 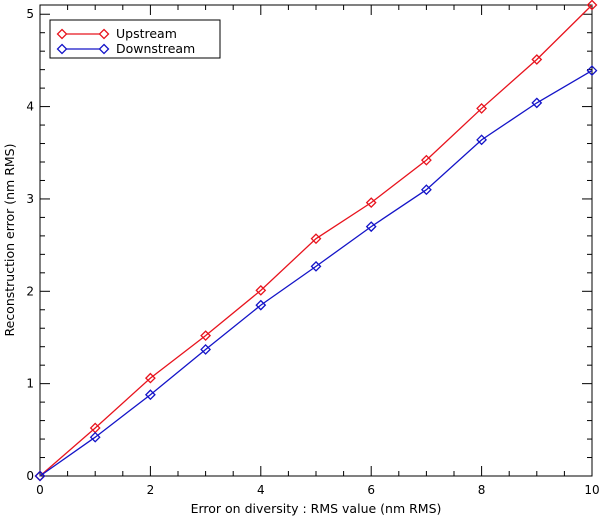 What do you see at coordinates (591, 490) in the screenshot?
I see `x-tick-label: 10` at bounding box center [591, 490].